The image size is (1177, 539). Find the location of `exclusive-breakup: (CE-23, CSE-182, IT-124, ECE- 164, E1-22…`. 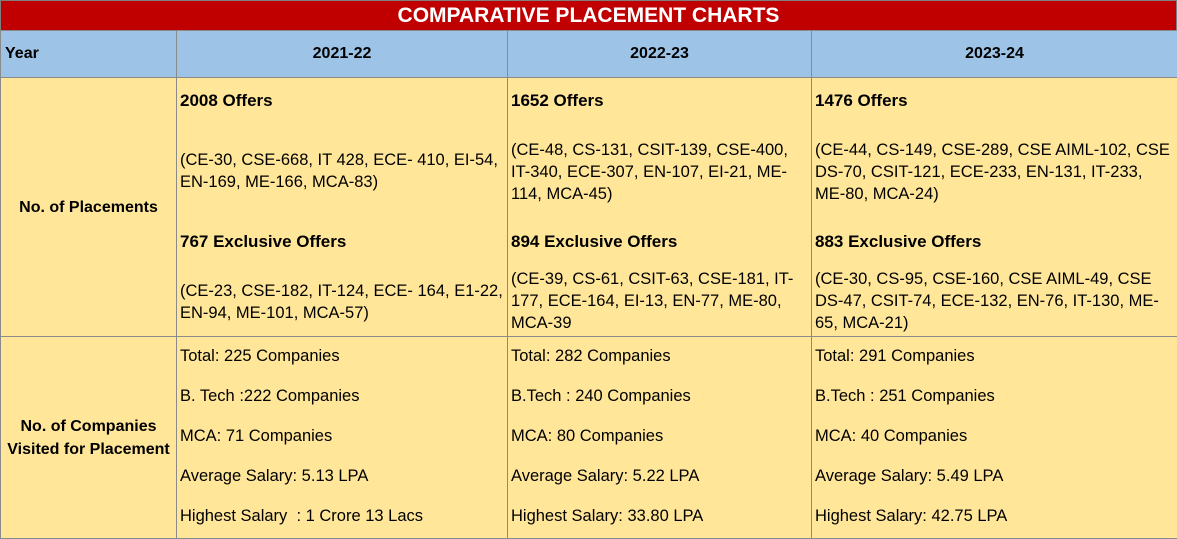

exclusive-breakup: (CE-23, CSE-182, IT-124, ECE- 164, E1-22… is located at coordinates (342, 302).